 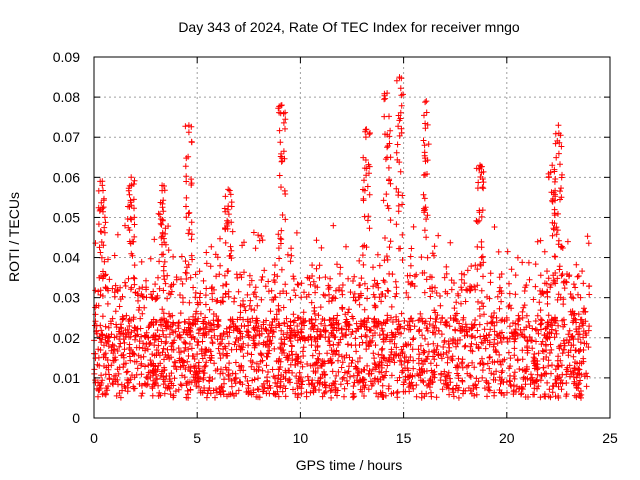 What do you see at coordinates (66, 57) in the screenshot?
I see `y-tick-label: 0.09` at bounding box center [66, 57].